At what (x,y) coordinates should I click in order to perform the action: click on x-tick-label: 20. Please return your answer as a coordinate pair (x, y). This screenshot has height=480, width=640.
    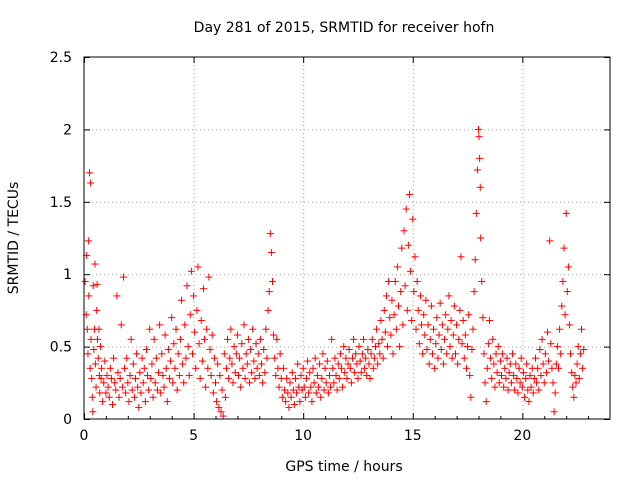
    Looking at the image, I should click on (522, 436).